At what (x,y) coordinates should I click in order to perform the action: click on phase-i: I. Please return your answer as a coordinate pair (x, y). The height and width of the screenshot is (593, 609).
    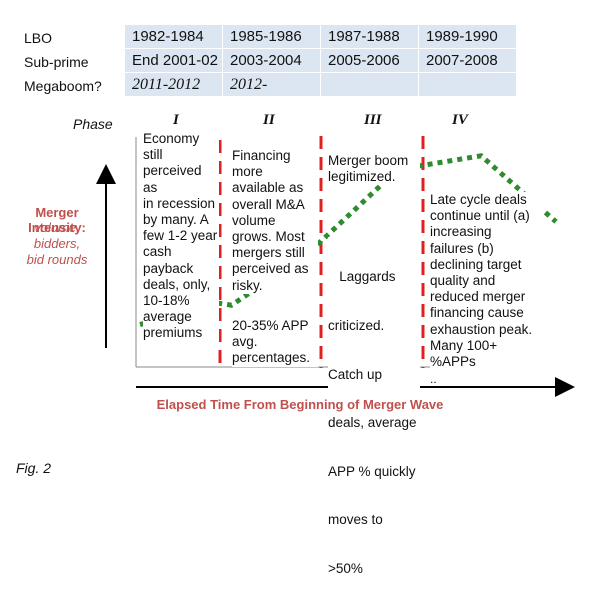
    Looking at the image, I should click on (176, 120).